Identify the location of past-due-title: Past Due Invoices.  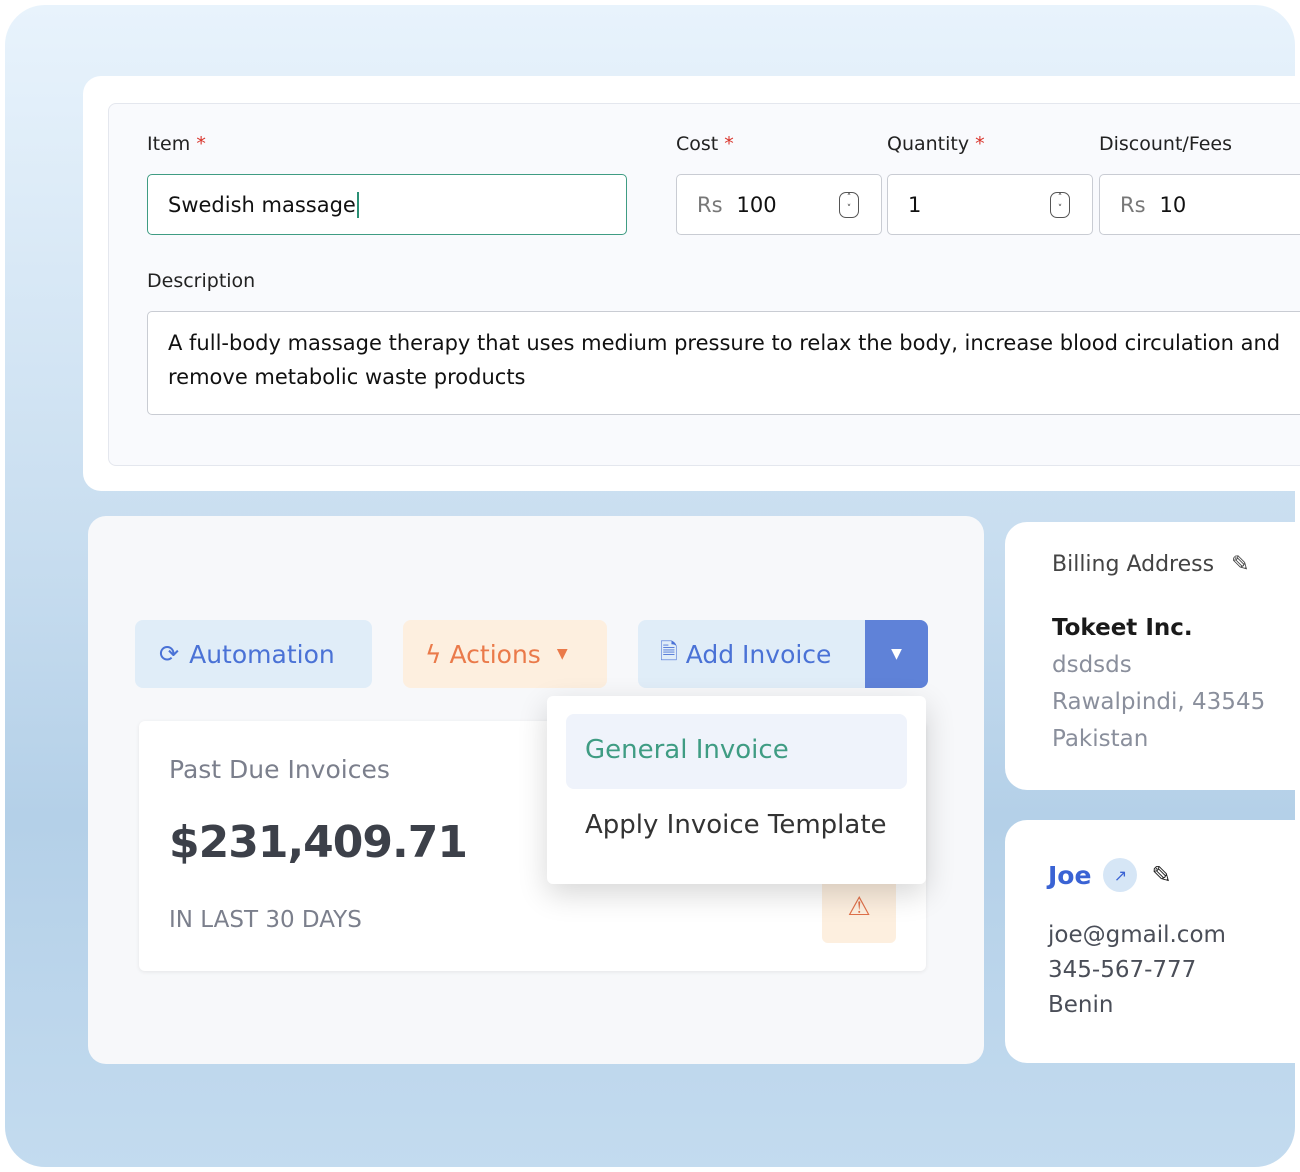
(279, 769).